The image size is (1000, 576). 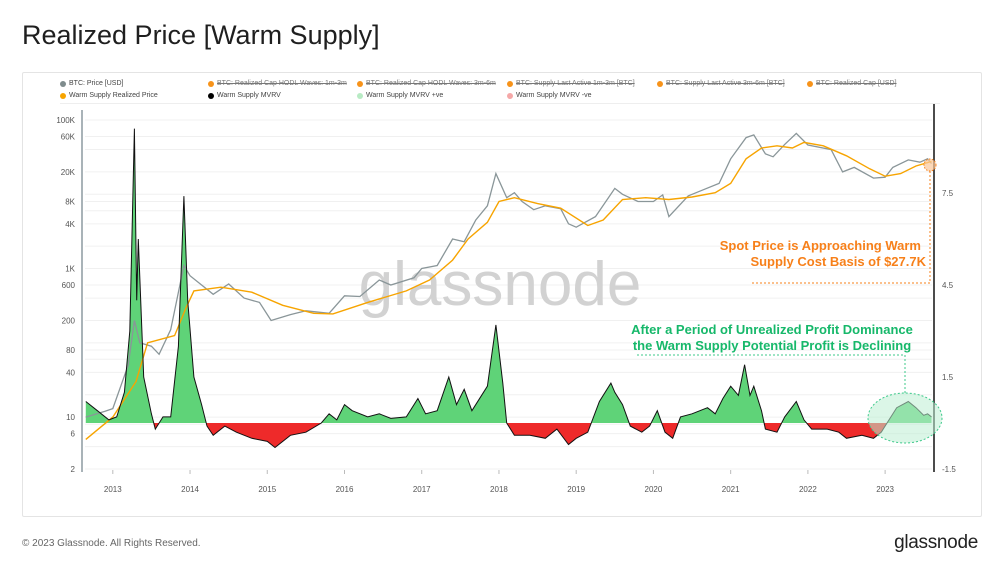 What do you see at coordinates (905, 418) in the screenshot?
I see `highlight-ellipse` at bounding box center [905, 418].